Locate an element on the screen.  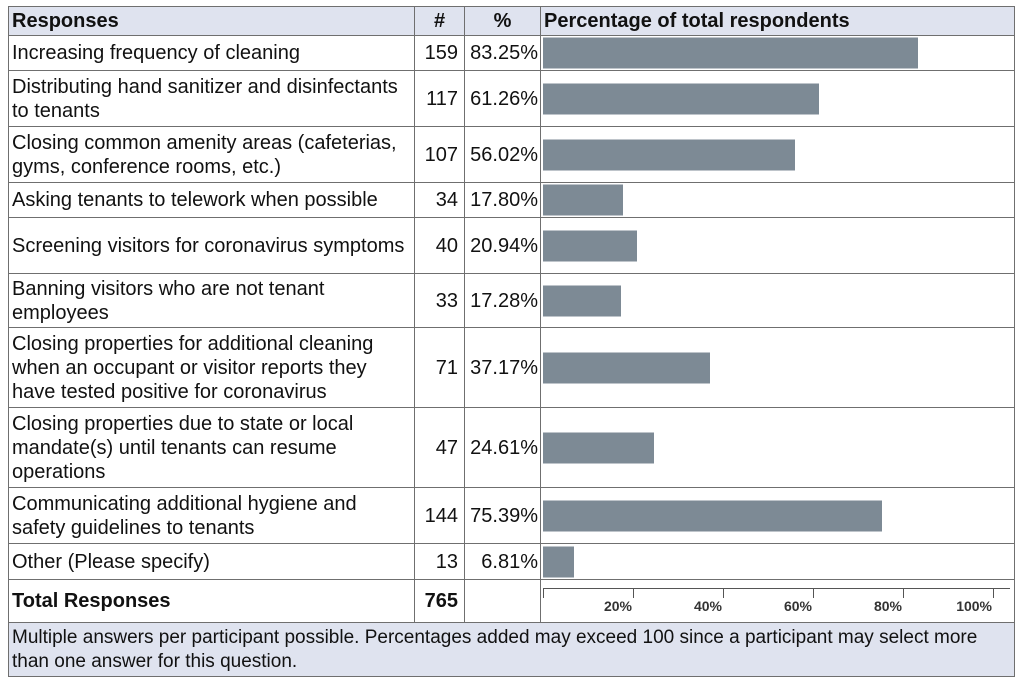
response-label: Other (Please specify) is located at coordinates (211, 561).